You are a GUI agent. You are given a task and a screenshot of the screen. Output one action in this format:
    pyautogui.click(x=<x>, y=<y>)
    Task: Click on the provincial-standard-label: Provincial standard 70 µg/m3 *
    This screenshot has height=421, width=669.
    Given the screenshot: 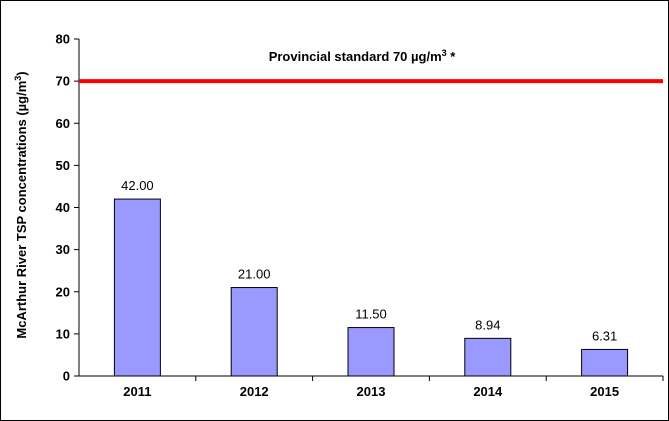 What is the action you would take?
    pyautogui.click(x=363, y=56)
    